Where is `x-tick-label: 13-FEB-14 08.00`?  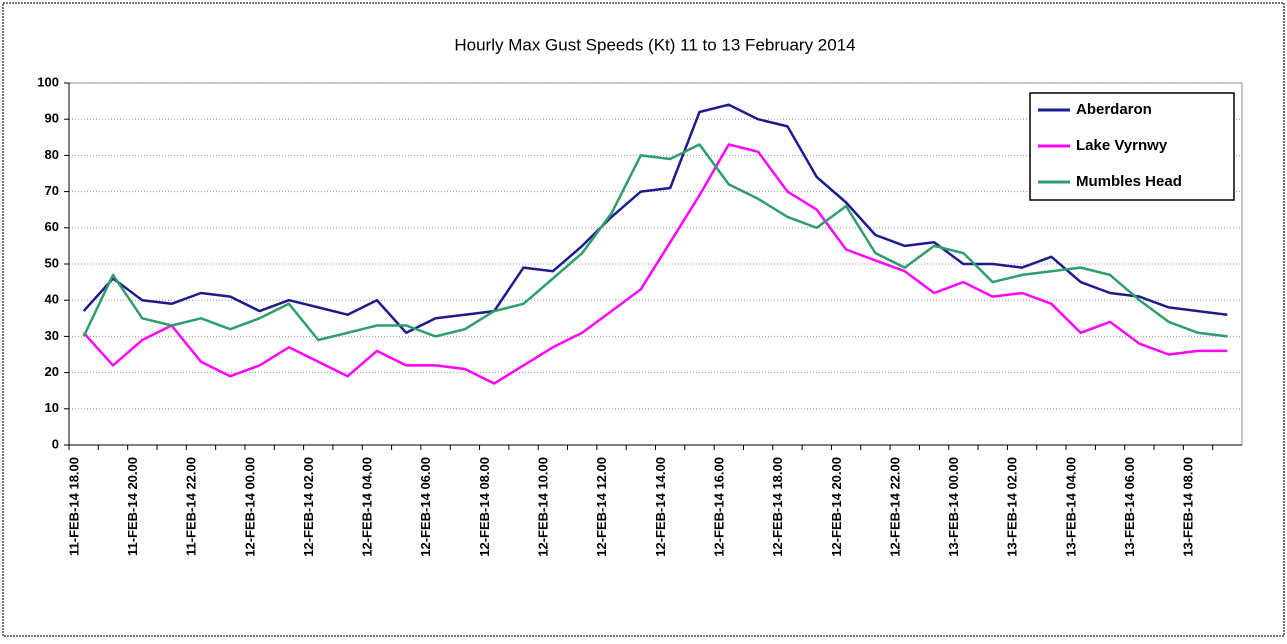
x-tick-label: 13-FEB-14 08.00 is located at coordinates (1188, 507).